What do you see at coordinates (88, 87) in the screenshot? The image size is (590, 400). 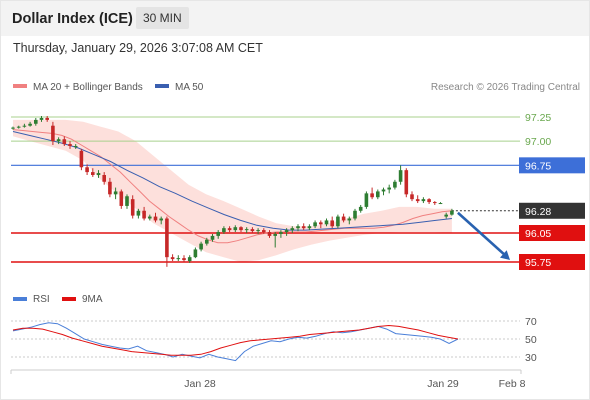 I see `ma20-legend-label: MA 20 + Bollinger Bands` at bounding box center [88, 87].